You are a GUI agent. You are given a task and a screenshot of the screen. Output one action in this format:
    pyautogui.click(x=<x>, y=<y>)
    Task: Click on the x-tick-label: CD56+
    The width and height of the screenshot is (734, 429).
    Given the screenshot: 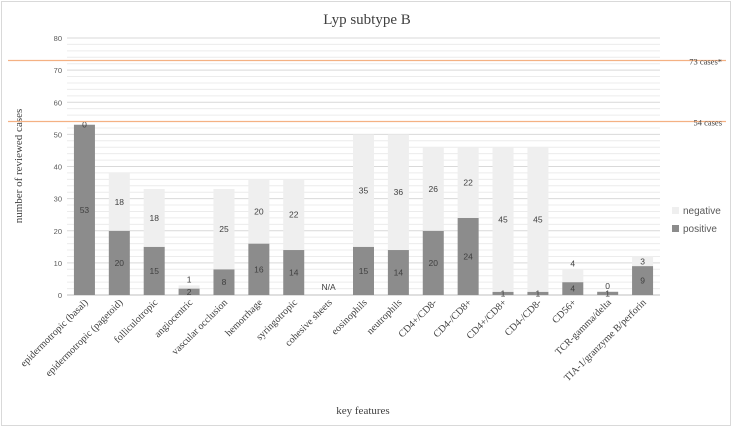 What is the action you would take?
    pyautogui.click(x=564, y=311)
    